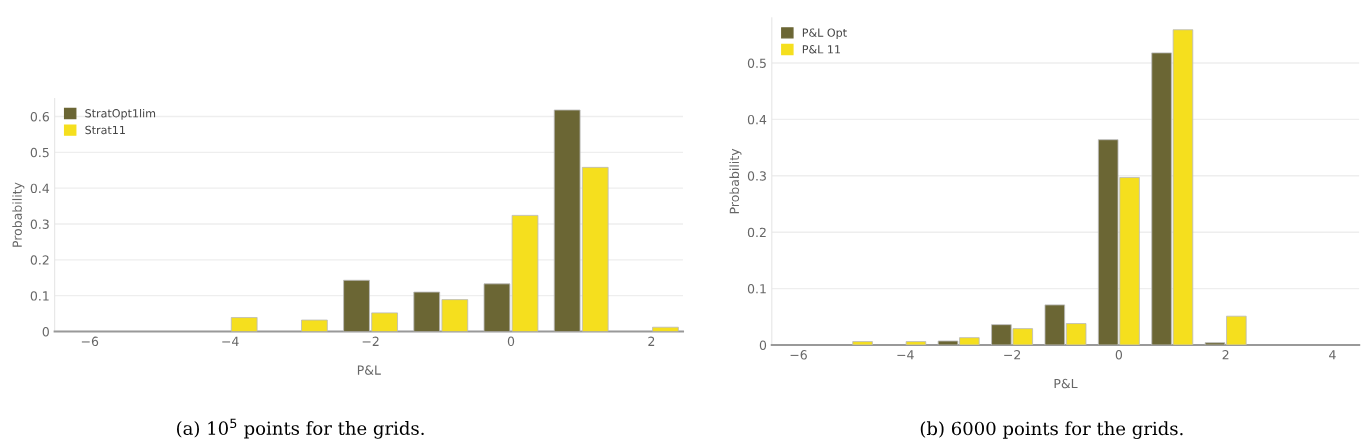 The height and width of the screenshot is (448, 1366). I want to click on y-tick-label: 0, so click(45, 331).